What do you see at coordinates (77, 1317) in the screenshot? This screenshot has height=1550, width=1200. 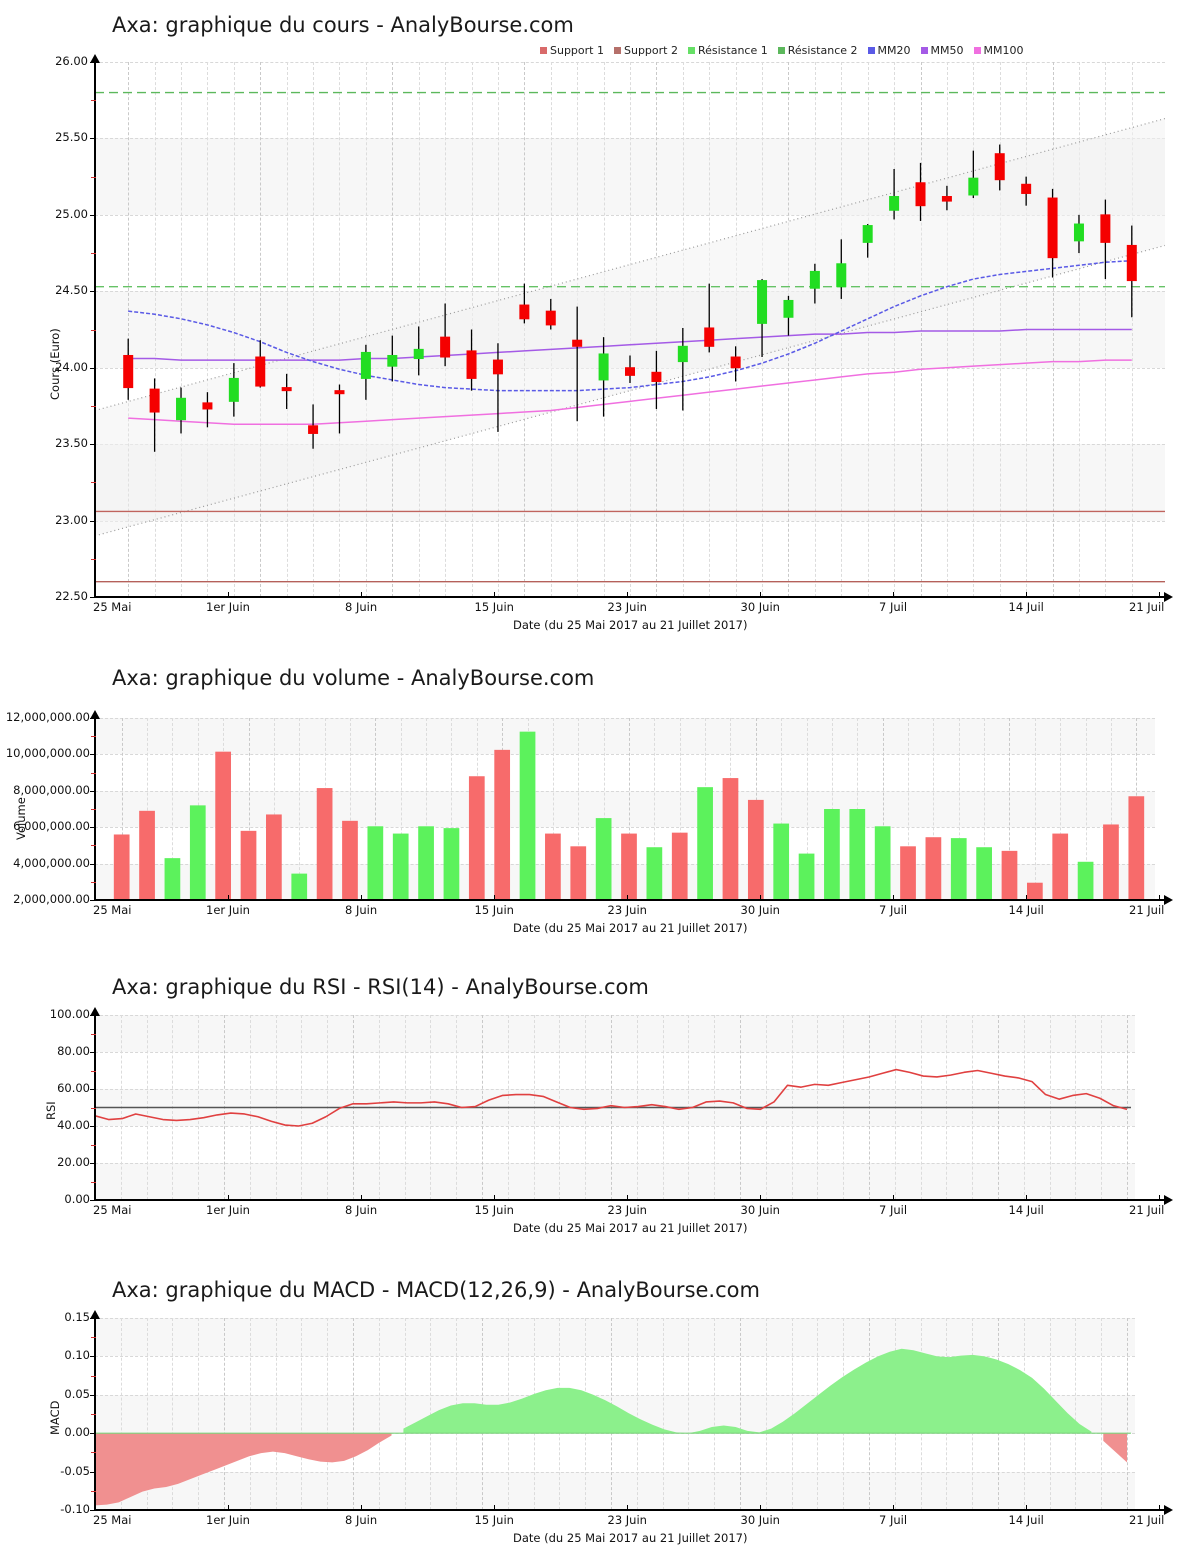 I see `y-tick-label: 0.15` at bounding box center [77, 1317].